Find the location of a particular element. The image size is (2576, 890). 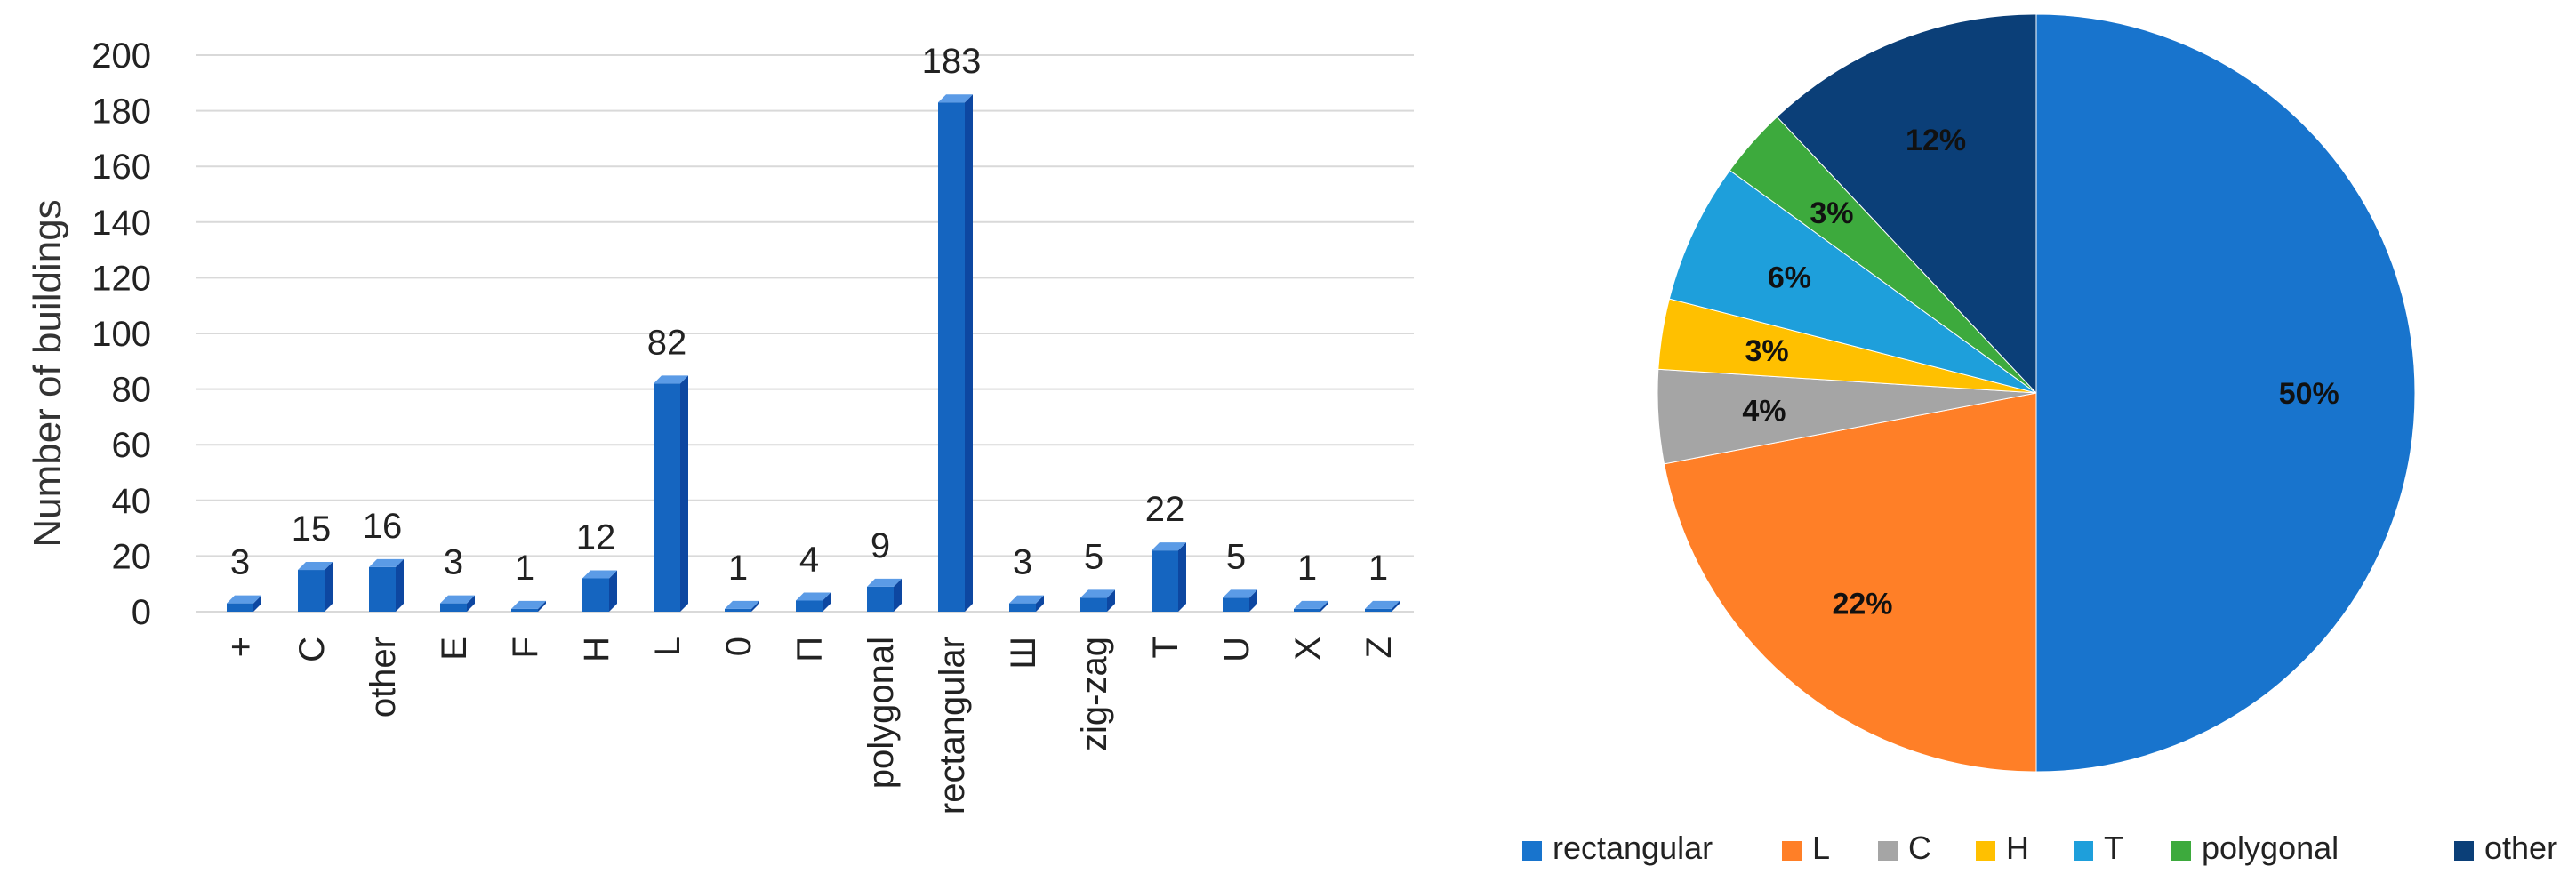

y-tick-label: 180 is located at coordinates (121, 112).